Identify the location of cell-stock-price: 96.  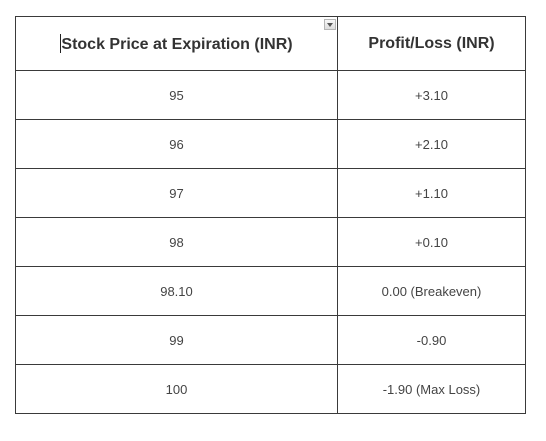
(176, 144).